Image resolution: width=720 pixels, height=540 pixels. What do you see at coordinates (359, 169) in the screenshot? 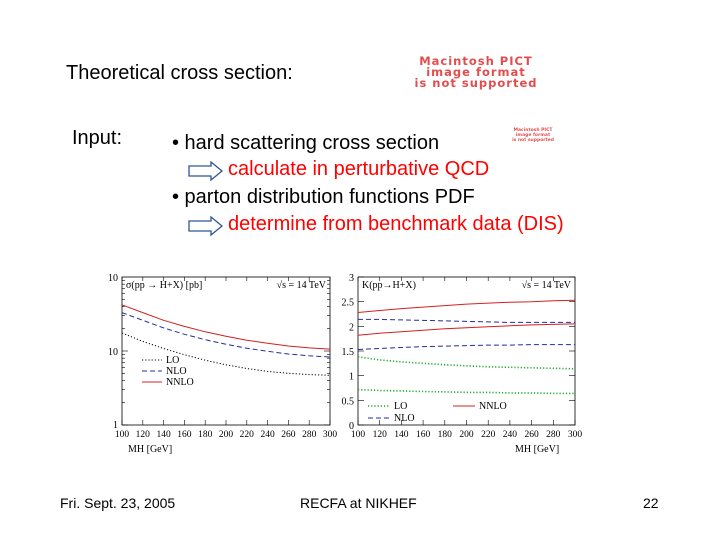
I see `bullet-sub-qcd: calculate in perturbative QCD` at bounding box center [359, 169].